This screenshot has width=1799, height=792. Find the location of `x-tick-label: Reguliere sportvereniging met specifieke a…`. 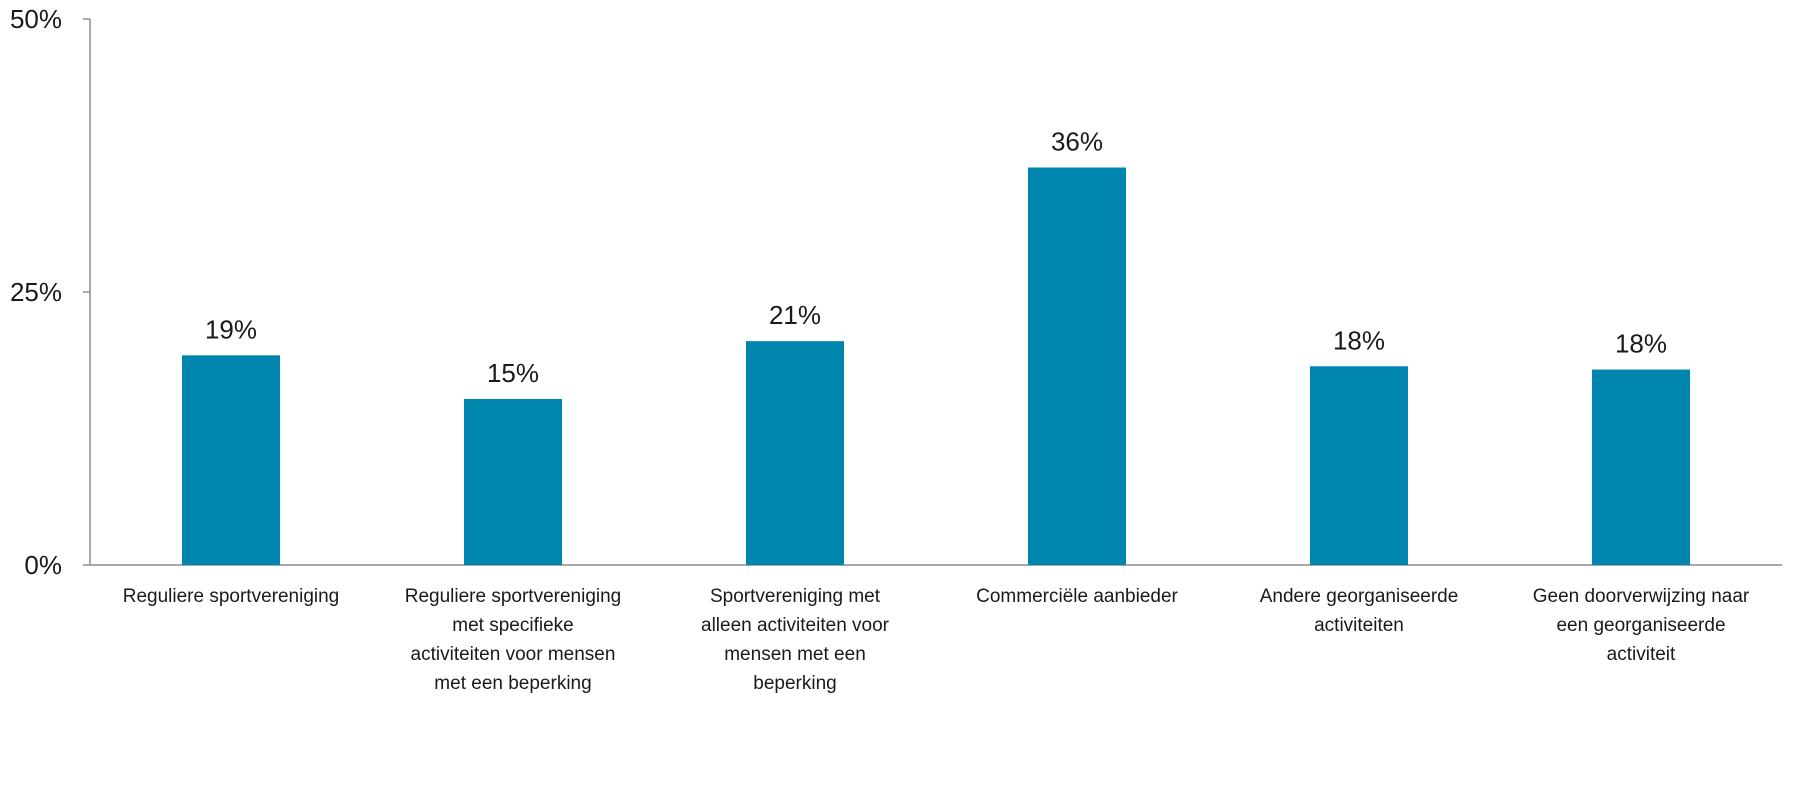

x-tick-label: Reguliere sportvereniging met specifieke a… is located at coordinates (513, 640).